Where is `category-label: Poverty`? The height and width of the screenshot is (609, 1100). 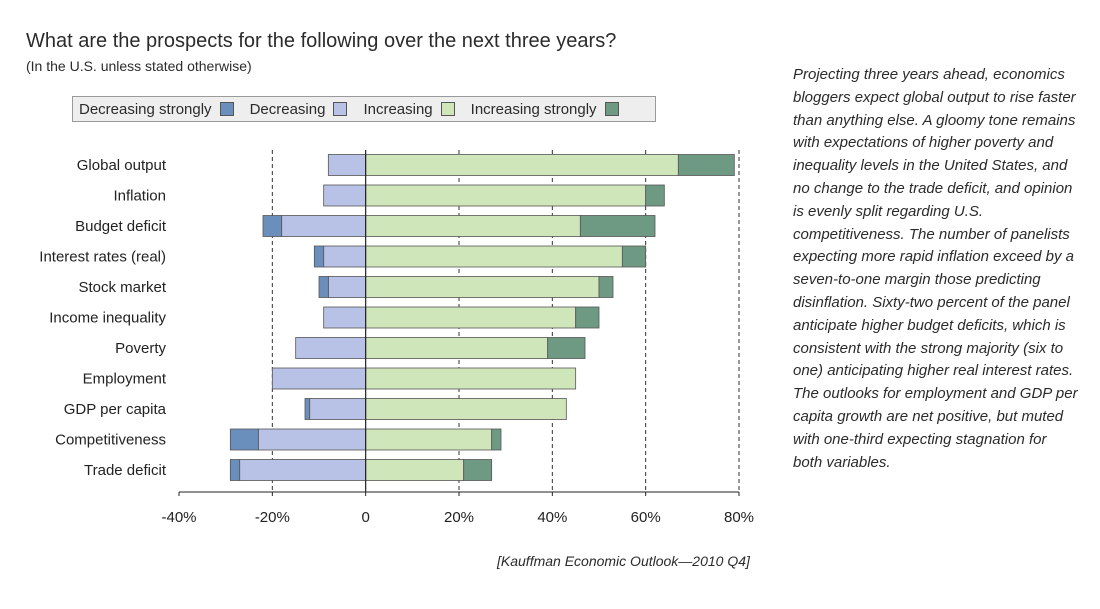
category-label: Poverty is located at coordinates (140, 348).